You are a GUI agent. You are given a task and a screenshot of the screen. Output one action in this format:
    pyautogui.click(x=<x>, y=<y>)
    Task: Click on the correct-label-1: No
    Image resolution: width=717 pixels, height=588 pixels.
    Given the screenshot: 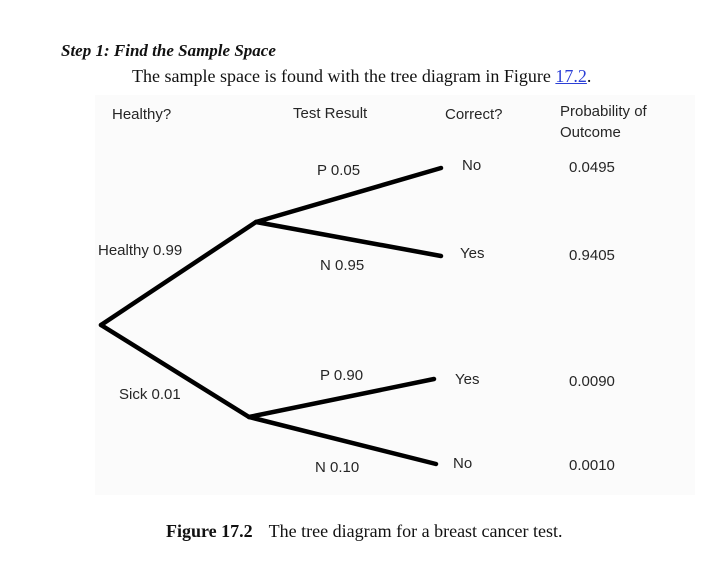 What is the action you would take?
    pyautogui.click(x=472, y=165)
    